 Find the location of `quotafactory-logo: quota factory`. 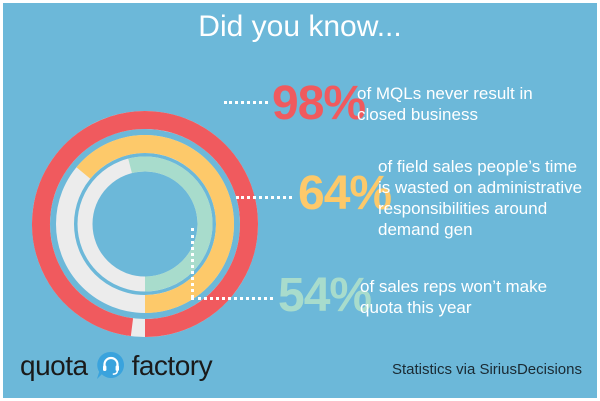

quotafactory-logo: quota factory is located at coordinates (116, 366).